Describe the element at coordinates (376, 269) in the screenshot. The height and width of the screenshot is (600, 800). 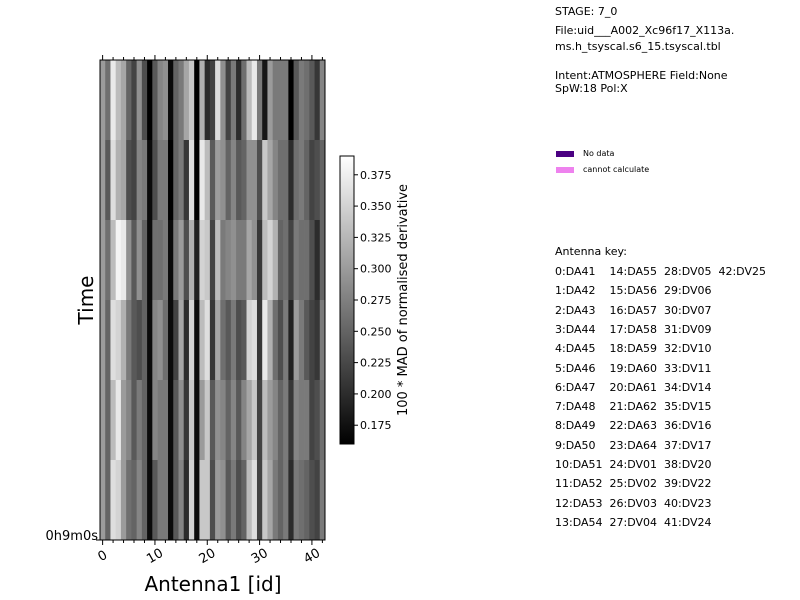
I see `colorbar-tick-label: 0.300` at that location.